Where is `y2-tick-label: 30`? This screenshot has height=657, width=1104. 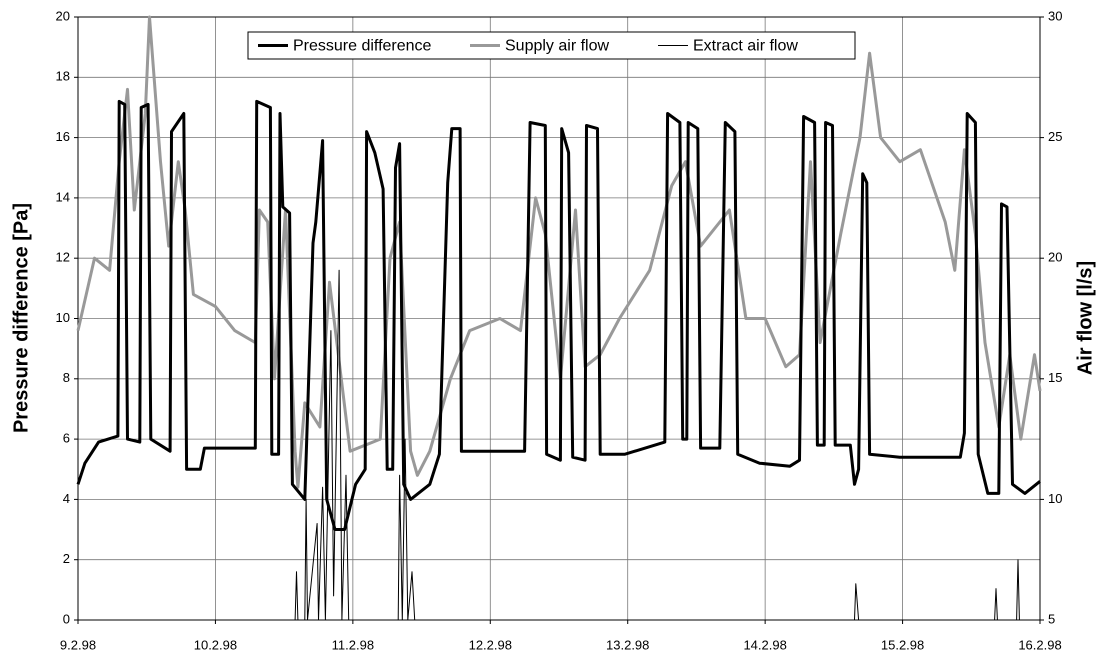 y2-tick-label: 30 is located at coordinates (1055, 15).